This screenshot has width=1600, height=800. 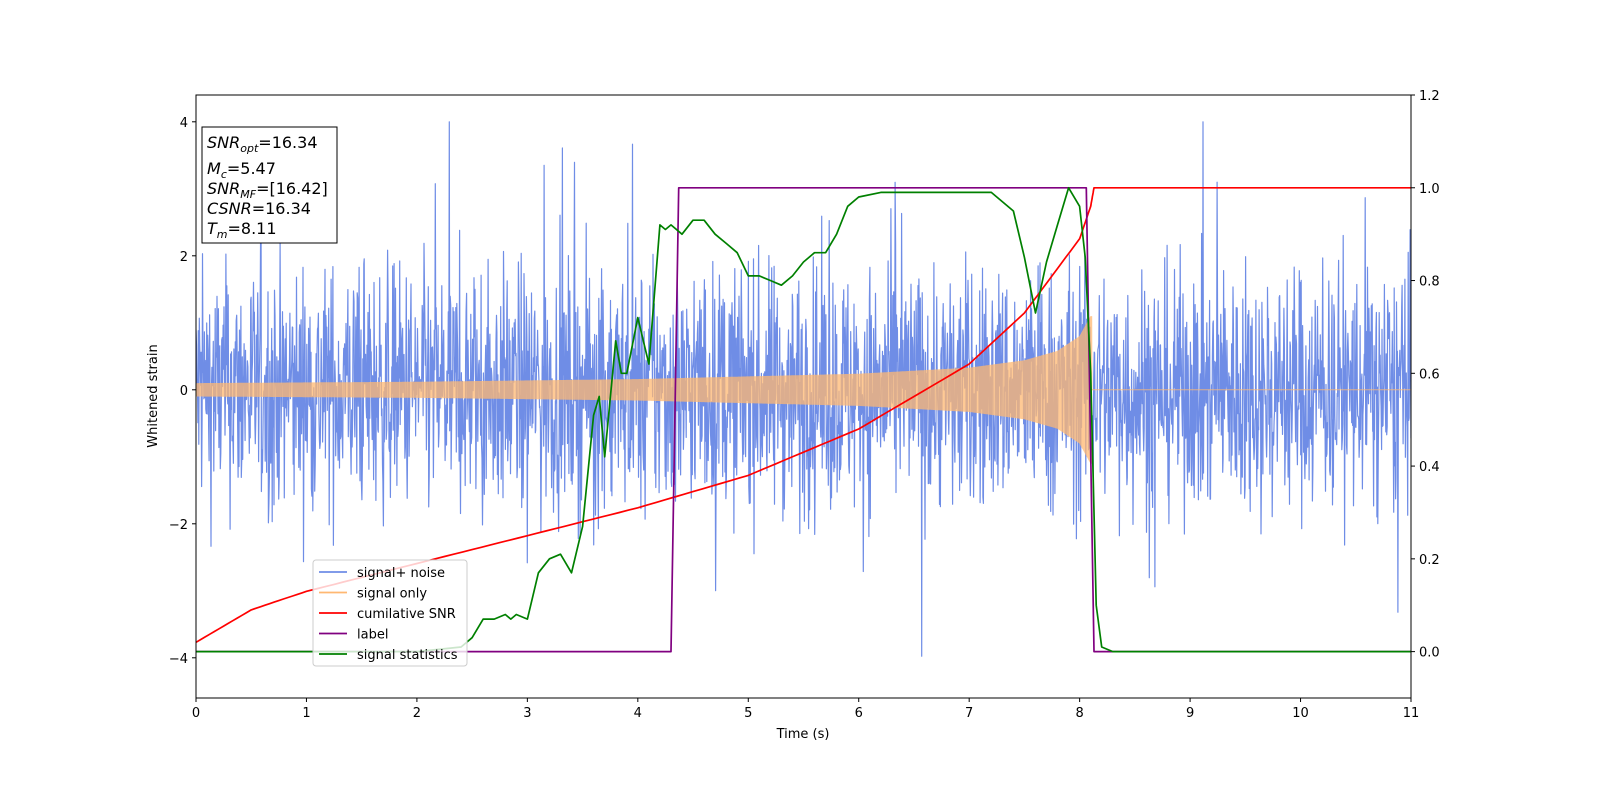 I want to click on y-axis-label: Whitened strain, so click(x=153, y=395).